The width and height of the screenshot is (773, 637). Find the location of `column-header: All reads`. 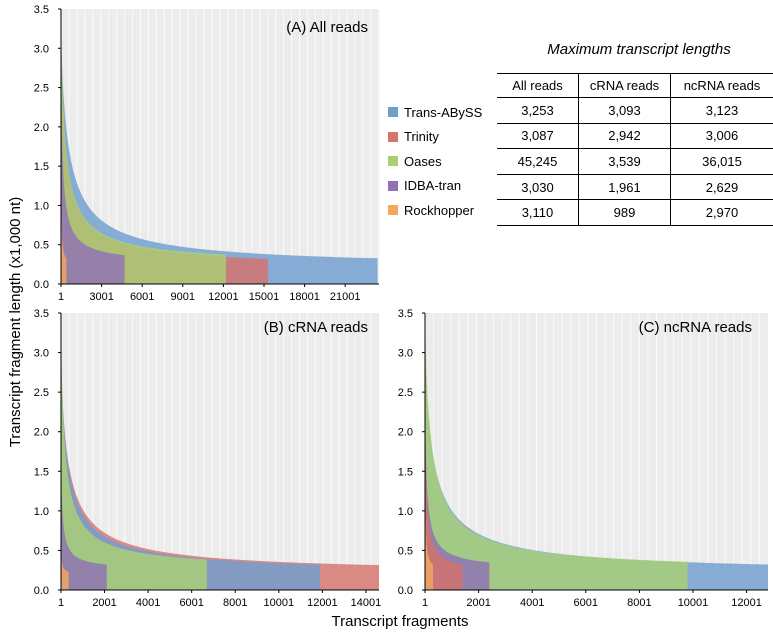

column-header: All reads is located at coordinates (538, 85).